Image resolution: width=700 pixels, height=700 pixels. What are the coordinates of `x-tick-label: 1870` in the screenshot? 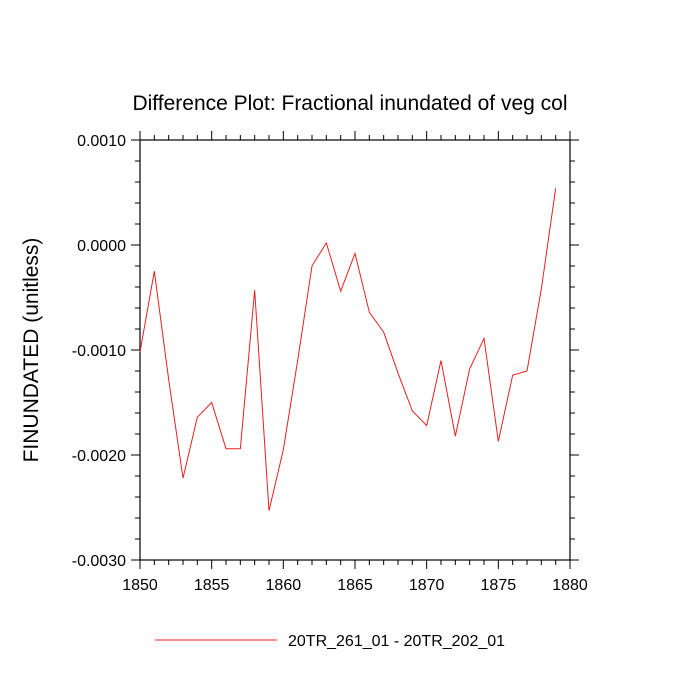 It's located at (427, 585).